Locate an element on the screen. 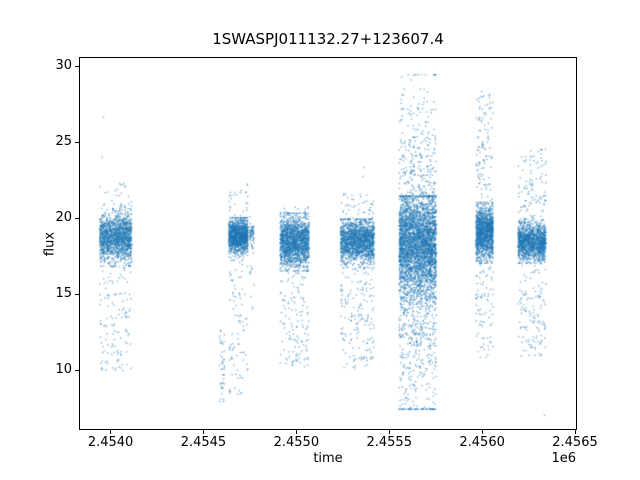 This screenshot has width=640, height=480. x-axis-label: time is located at coordinates (328, 458).